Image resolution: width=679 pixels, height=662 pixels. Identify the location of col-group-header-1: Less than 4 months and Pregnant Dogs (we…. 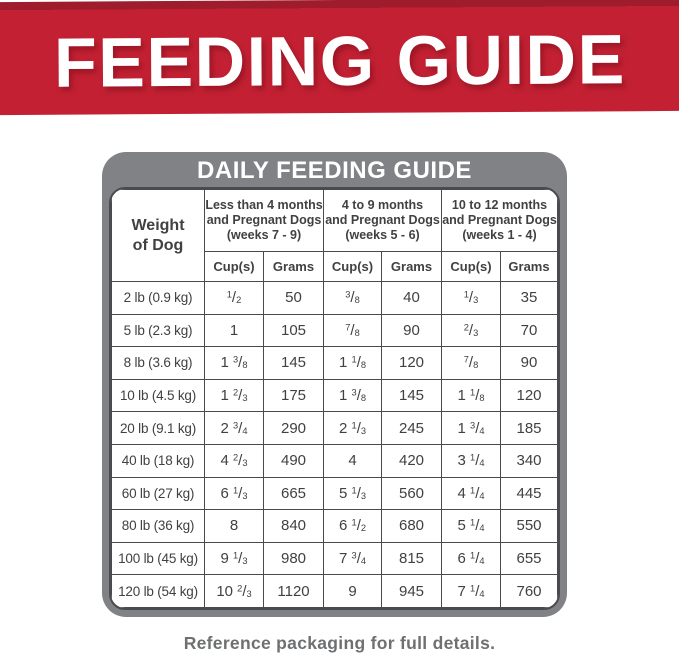
(264, 220).